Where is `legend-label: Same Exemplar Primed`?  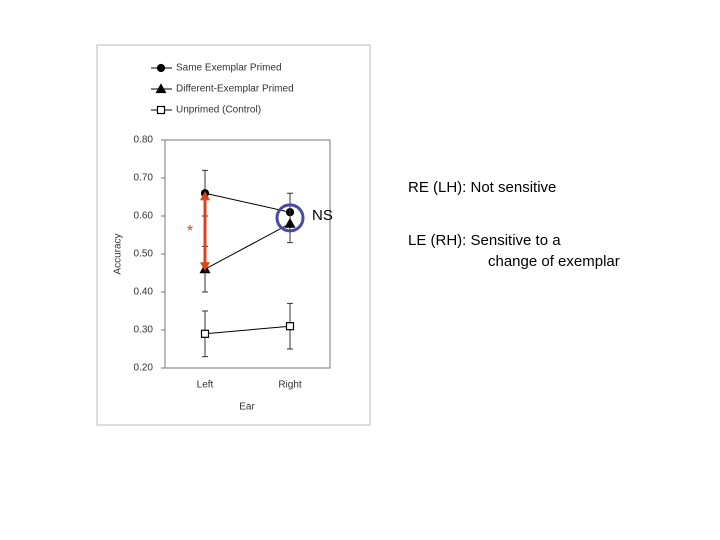 legend-label: Same Exemplar Primed is located at coordinates (229, 68).